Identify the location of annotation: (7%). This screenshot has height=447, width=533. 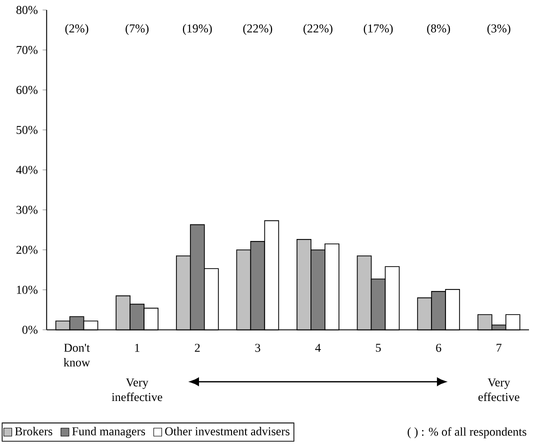
(137, 30).